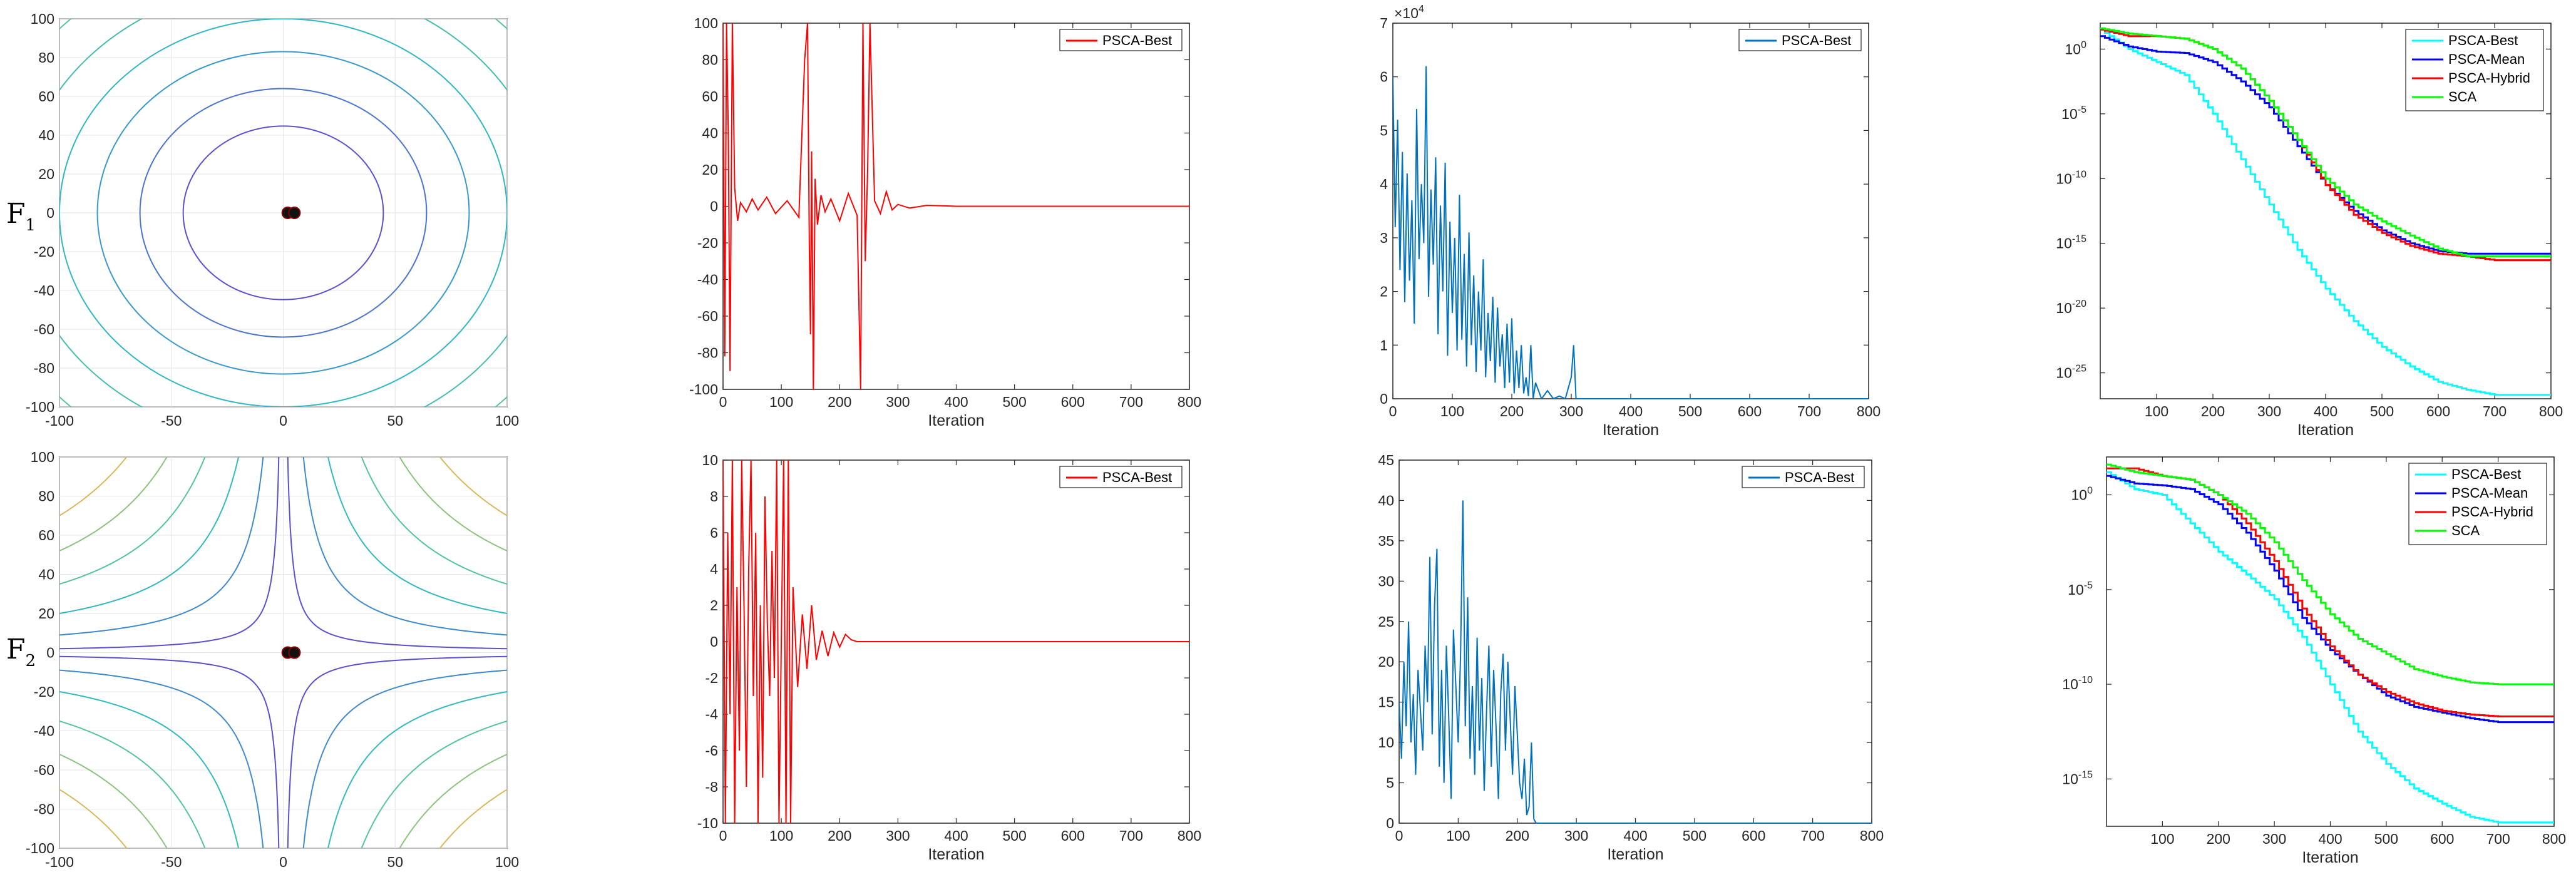 The image size is (2576, 877). I want to click on F2-fitness-ytick-label: 10, so click(1386, 742).